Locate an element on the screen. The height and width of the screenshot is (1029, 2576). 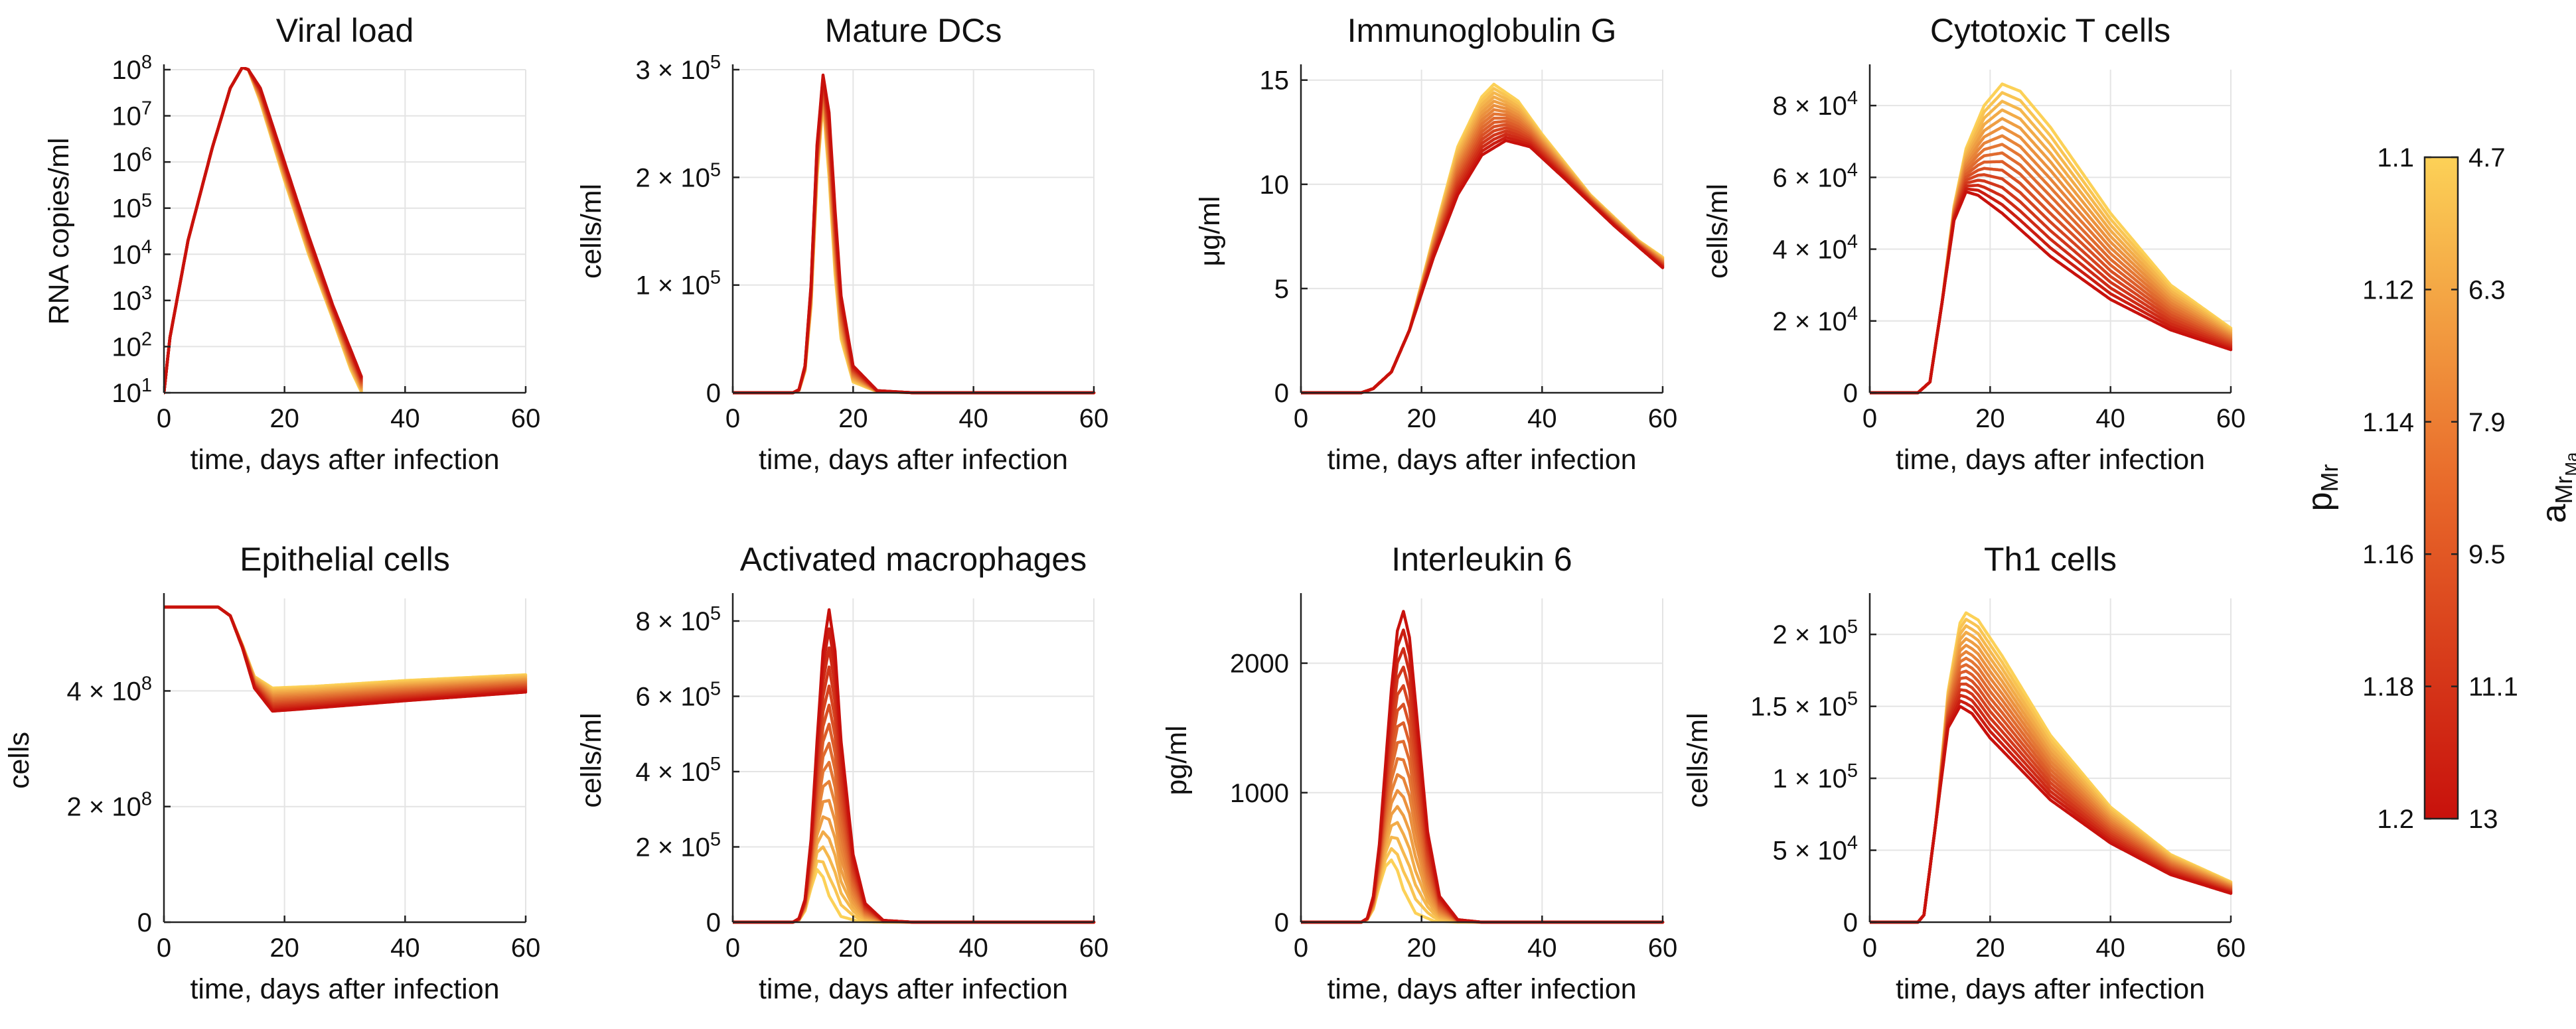
y-tick-label: 3 × 10⁵ is located at coordinates (678, 68).